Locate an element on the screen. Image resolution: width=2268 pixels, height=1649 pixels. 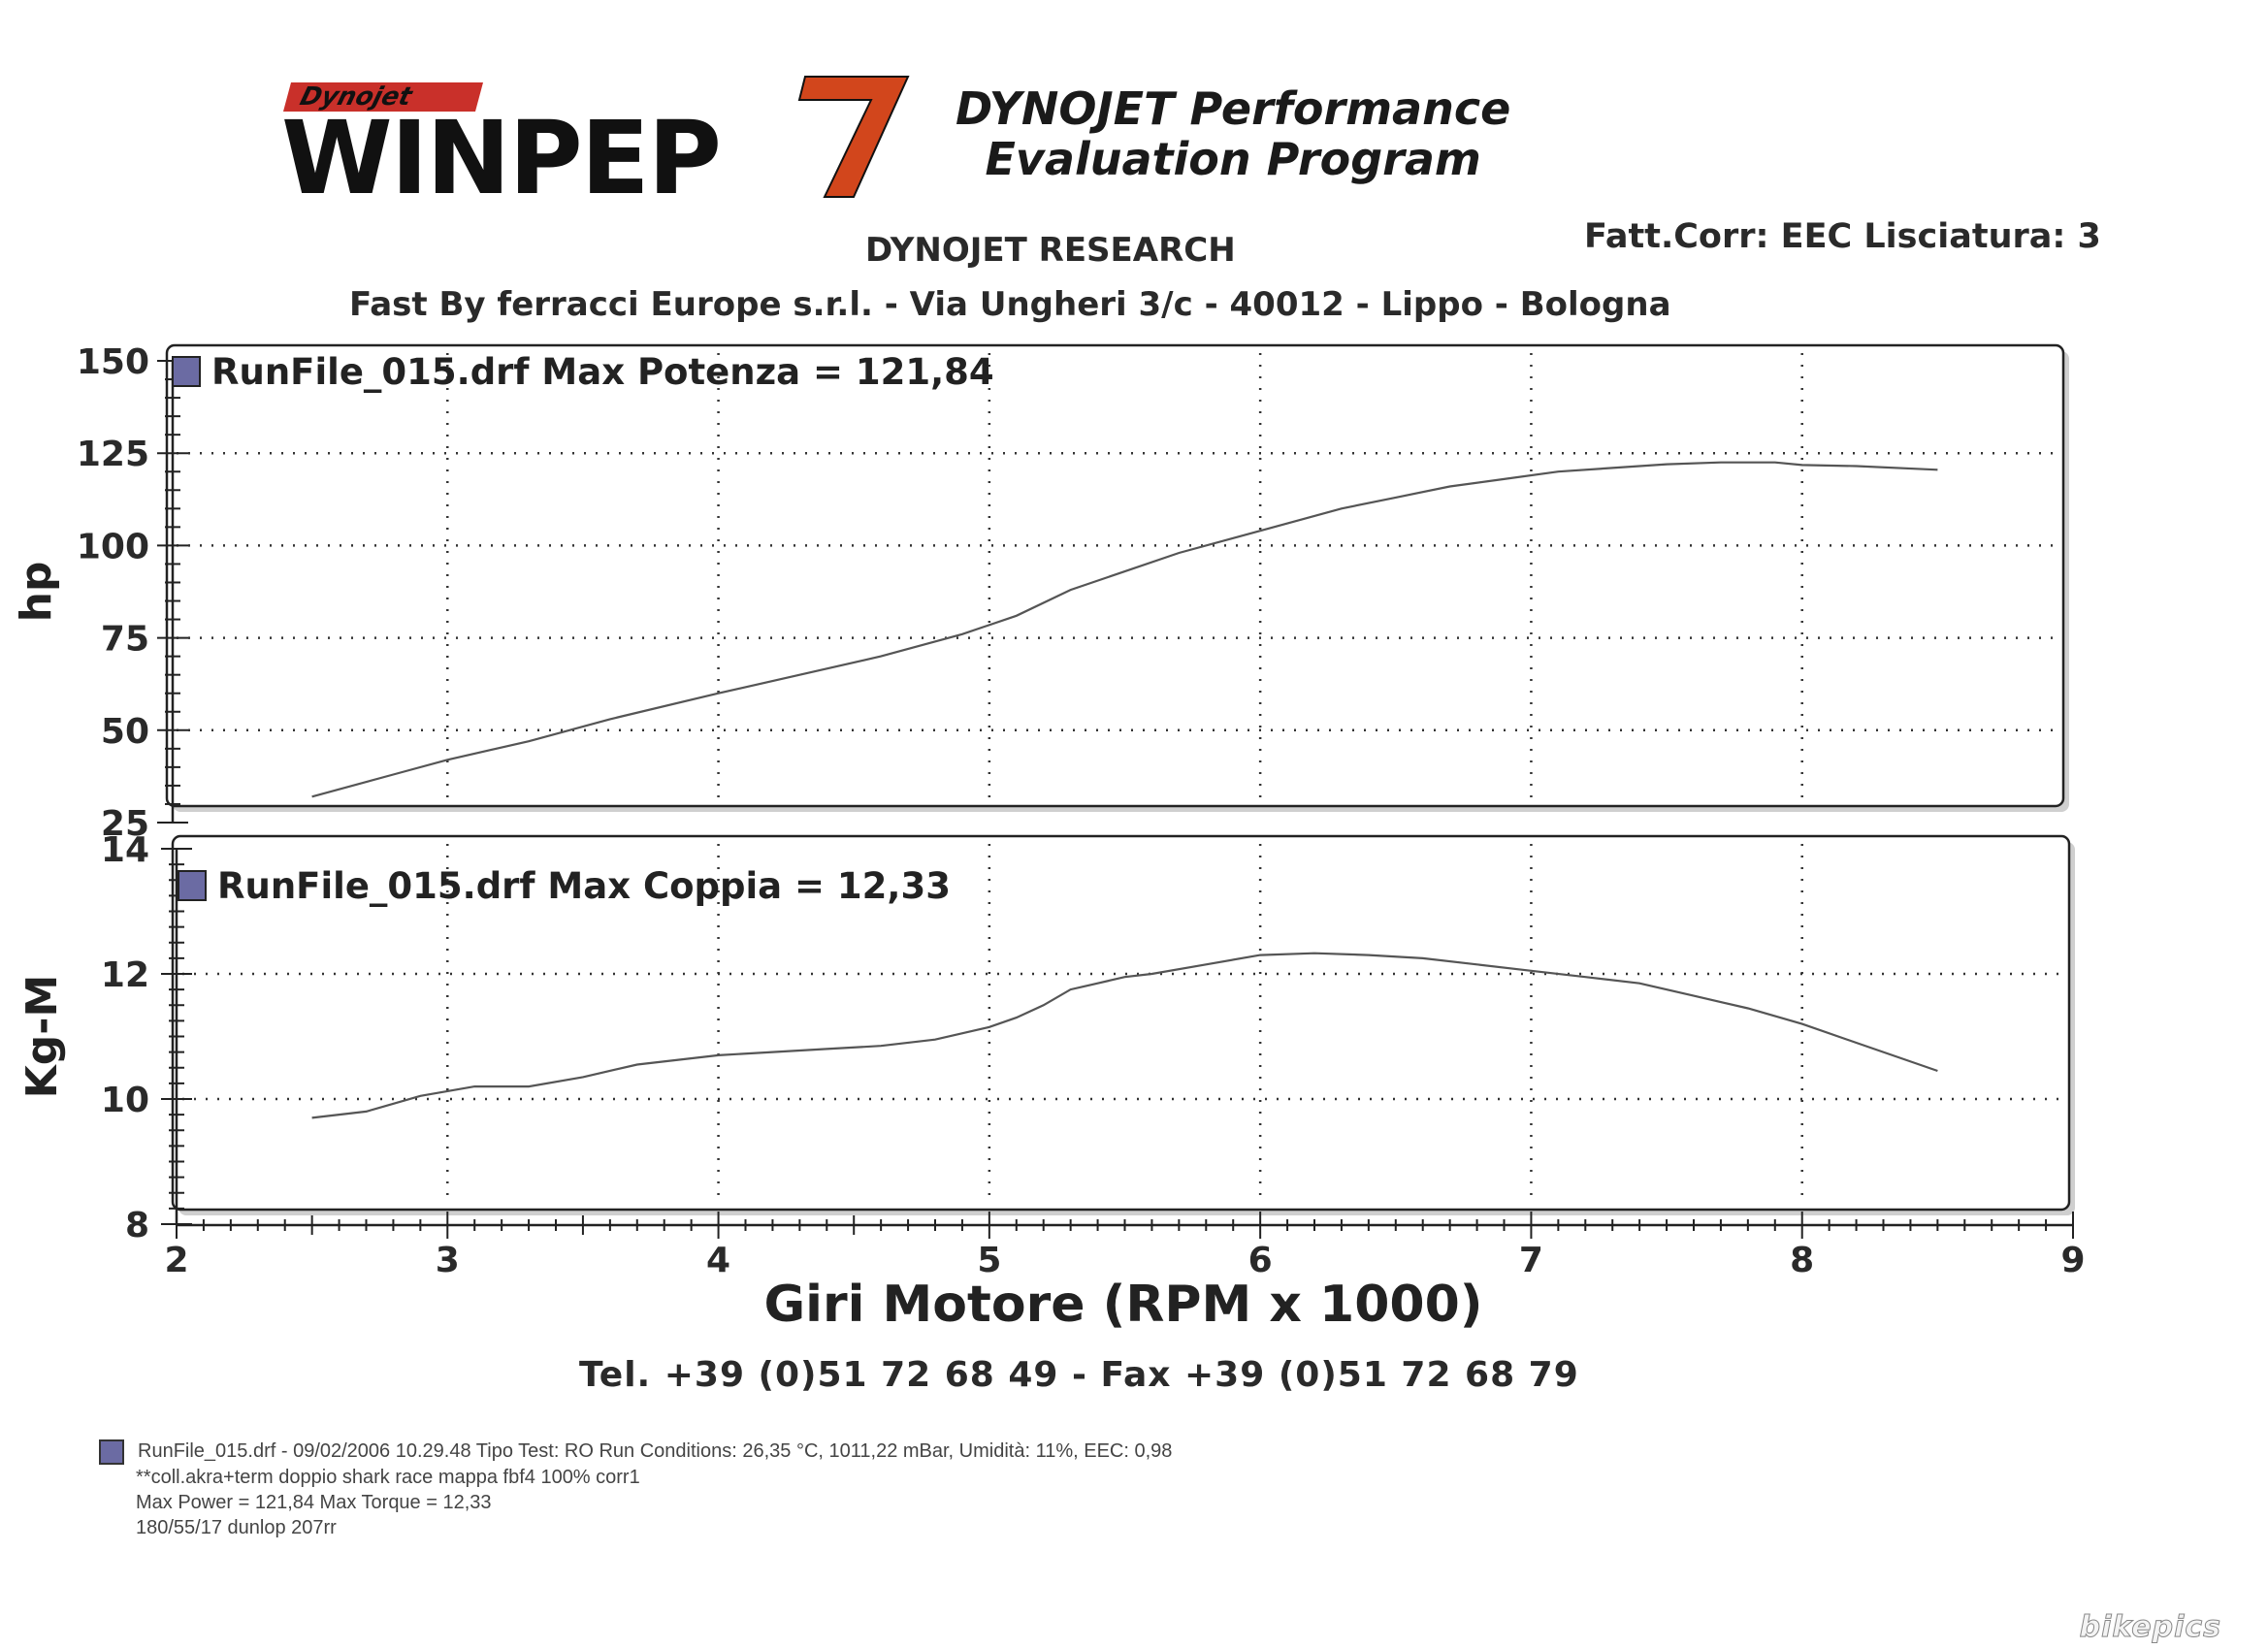
watermark: bikepics is located at coordinates (2150, 1627).